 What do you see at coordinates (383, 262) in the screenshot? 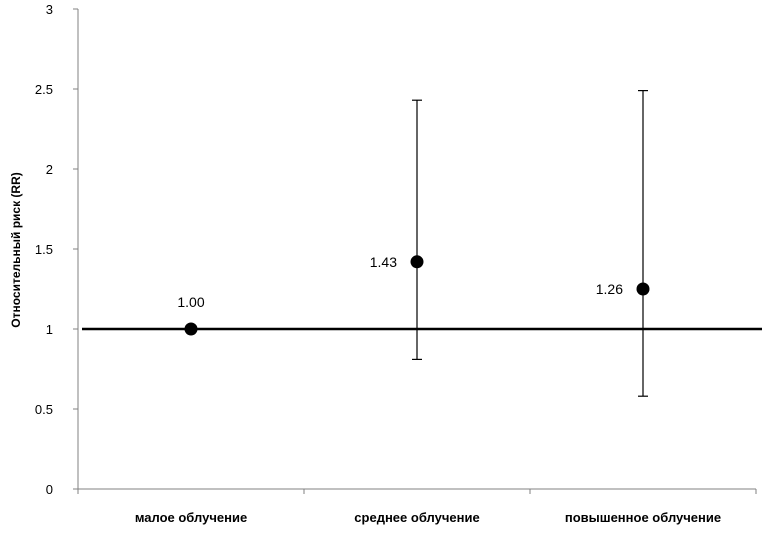
I see `data-label: 1.43` at bounding box center [383, 262].